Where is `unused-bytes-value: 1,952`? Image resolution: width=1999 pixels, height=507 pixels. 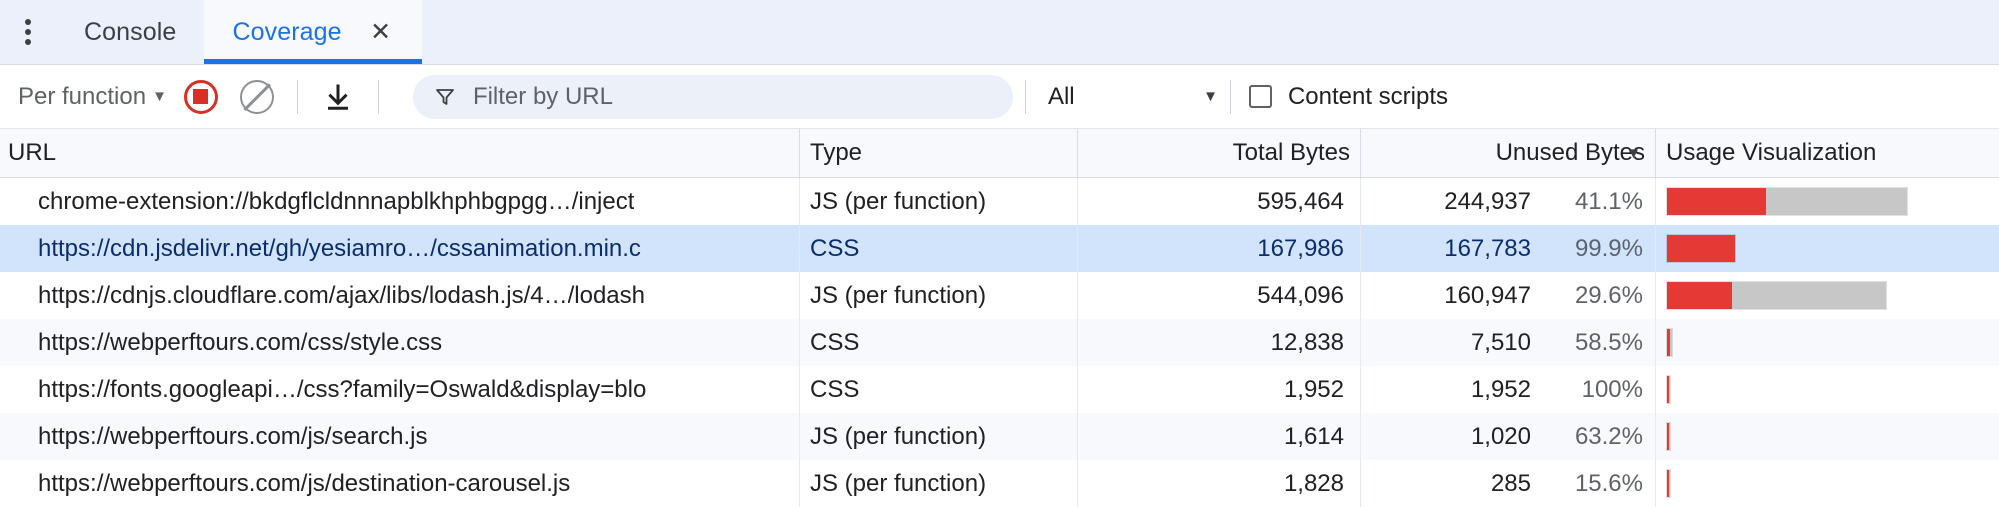
unused-bytes-value: 1,952 is located at coordinates (1500, 389).